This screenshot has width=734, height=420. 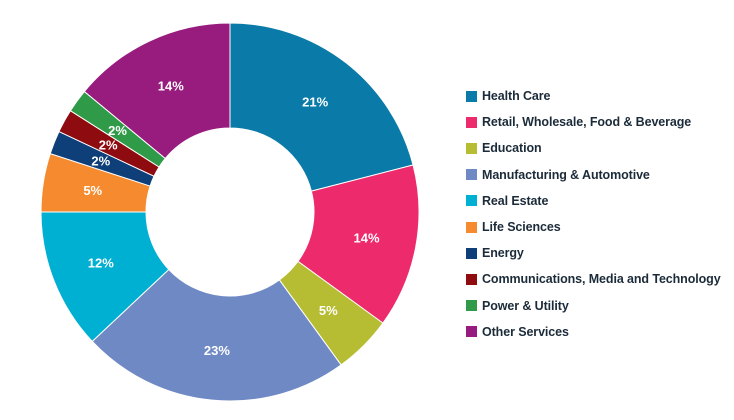 I want to click on slice-manufacturing-automotive, so click(x=216, y=335).